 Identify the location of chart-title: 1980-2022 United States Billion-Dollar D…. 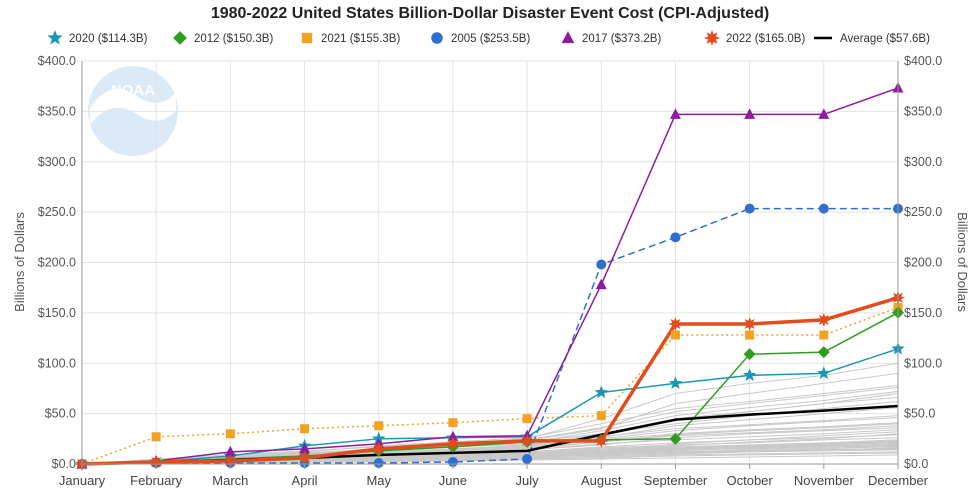
(490, 13).